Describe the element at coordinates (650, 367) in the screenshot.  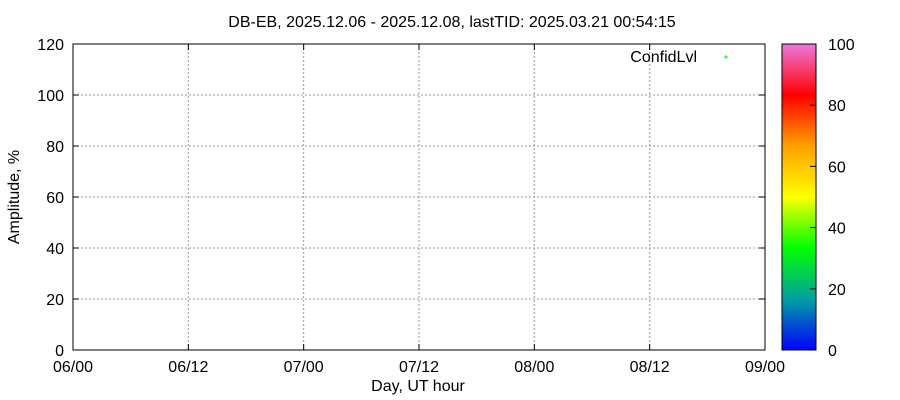
I see `x-tick-label: 08/12` at that location.